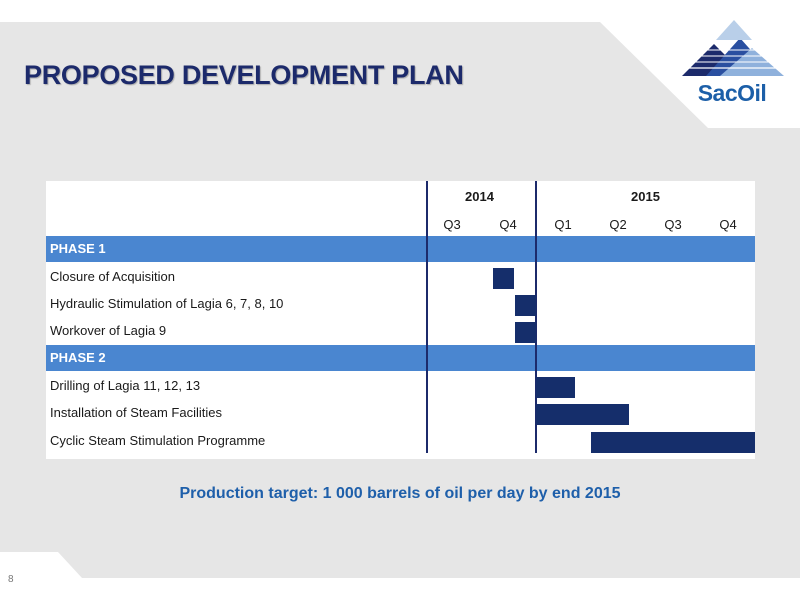  What do you see at coordinates (733, 48) in the screenshot?
I see `sacoil-logo-icon` at bounding box center [733, 48].